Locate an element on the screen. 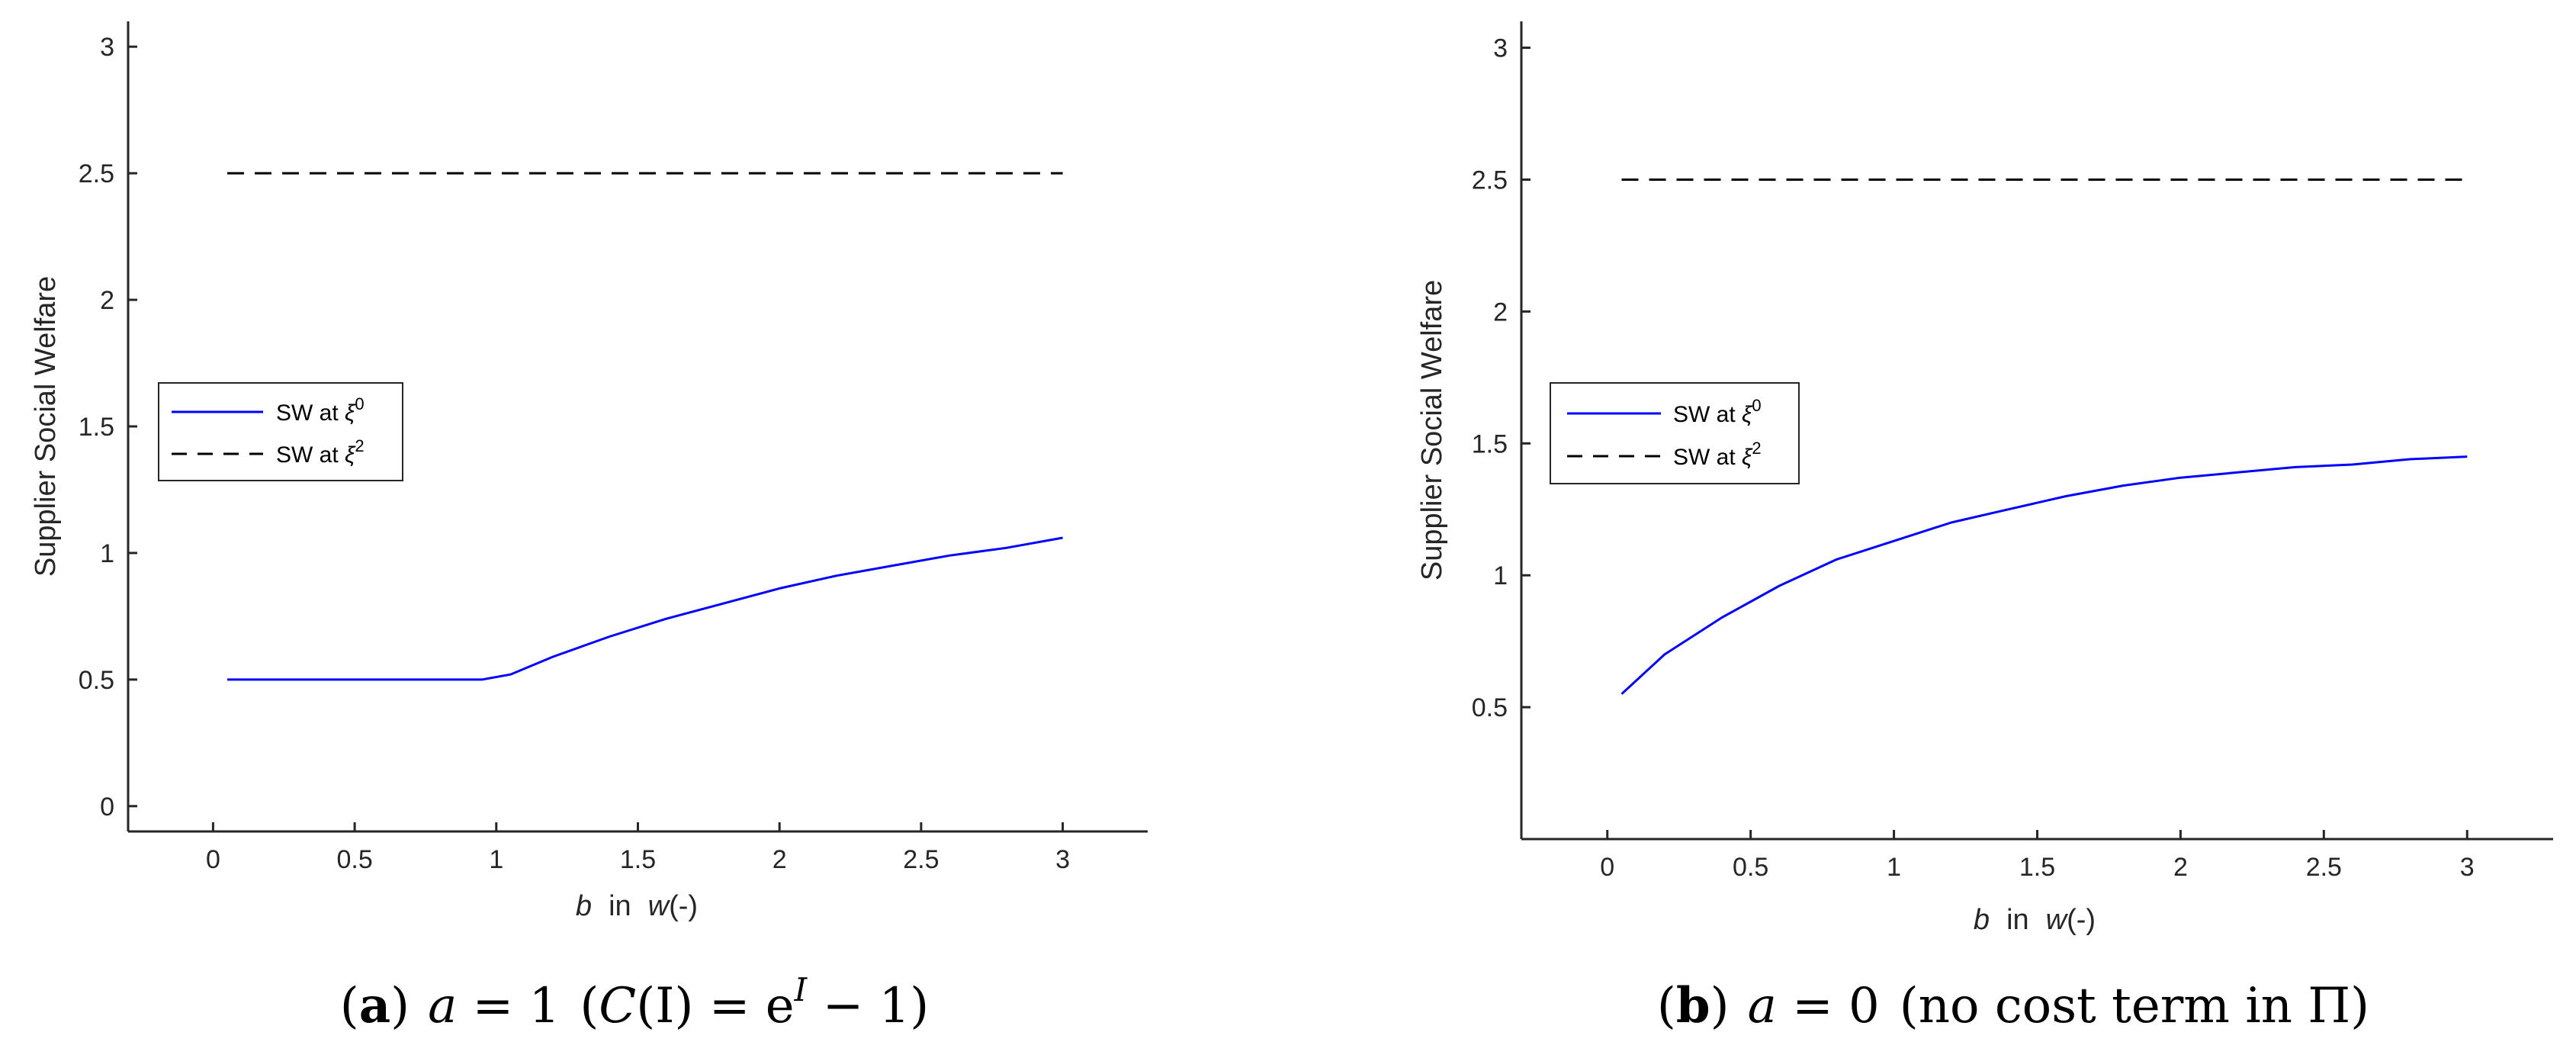 The image size is (2576, 1058). caption-function-superscript: I is located at coordinates (801, 989).